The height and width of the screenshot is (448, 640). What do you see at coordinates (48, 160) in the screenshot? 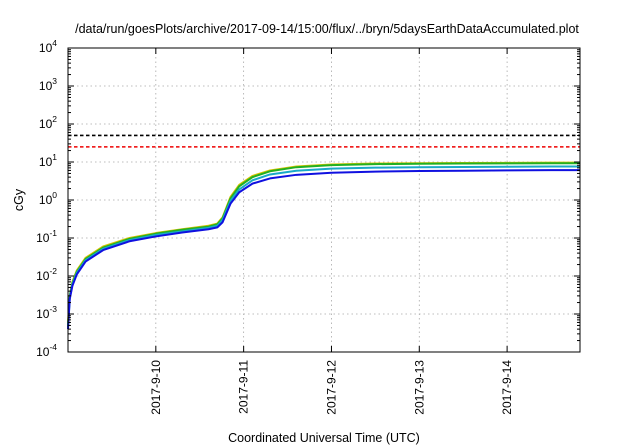
I see `y-tick-label: 10¹` at bounding box center [48, 160].